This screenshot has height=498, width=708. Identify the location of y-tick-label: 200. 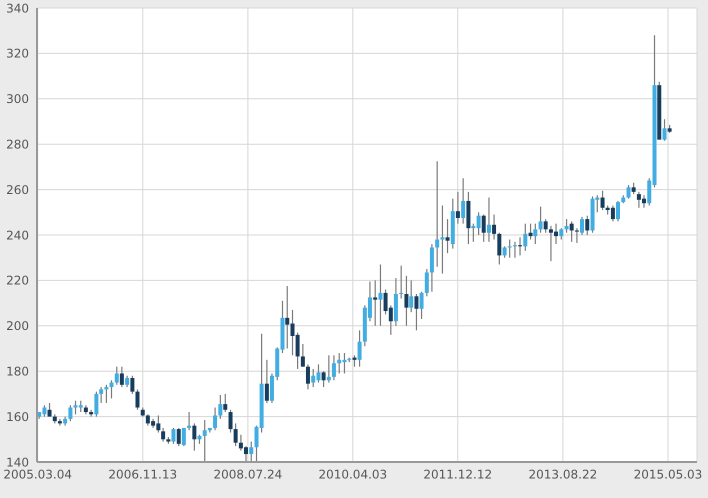
(17, 326).